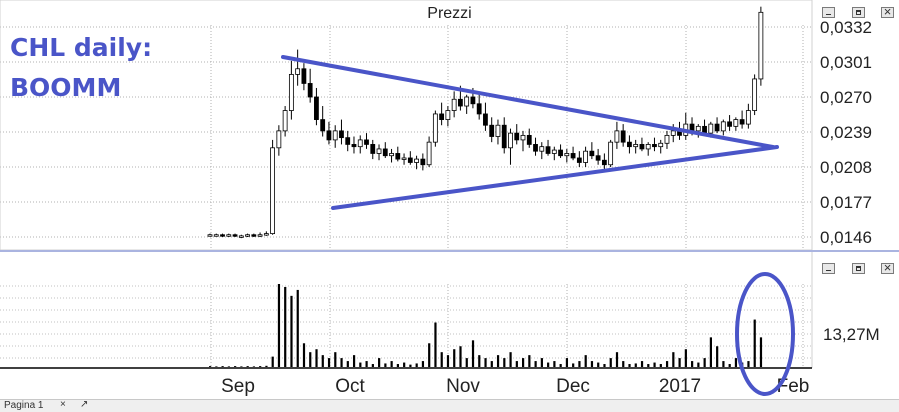  Describe the element at coordinates (858, 12) in the screenshot. I see `upper-maximize-button` at that location.